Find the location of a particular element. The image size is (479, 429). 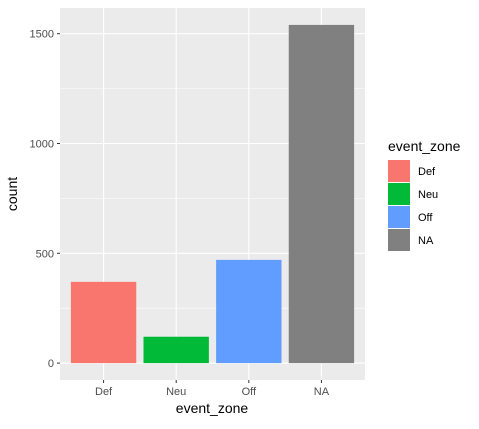

x-axis-title: event_zone is located at coordinates (212, 408).